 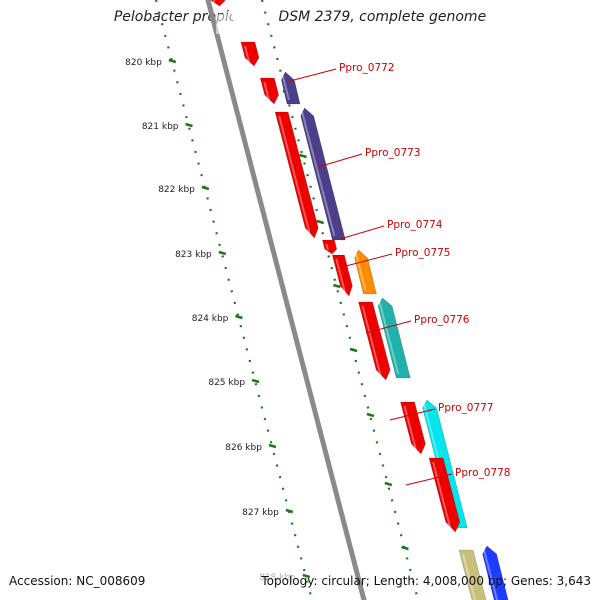 I want to click on ruler-tick-label: 826 kbp, so click(x=243, y=448).